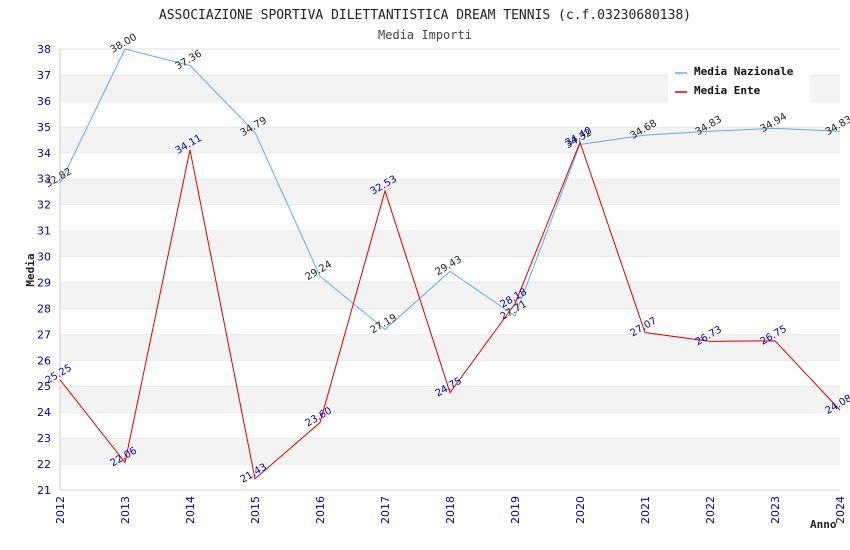  Describe the element at coordinates (727, 90) in the screenshot. I see `legend-label-ente: Media Ente` at that location.